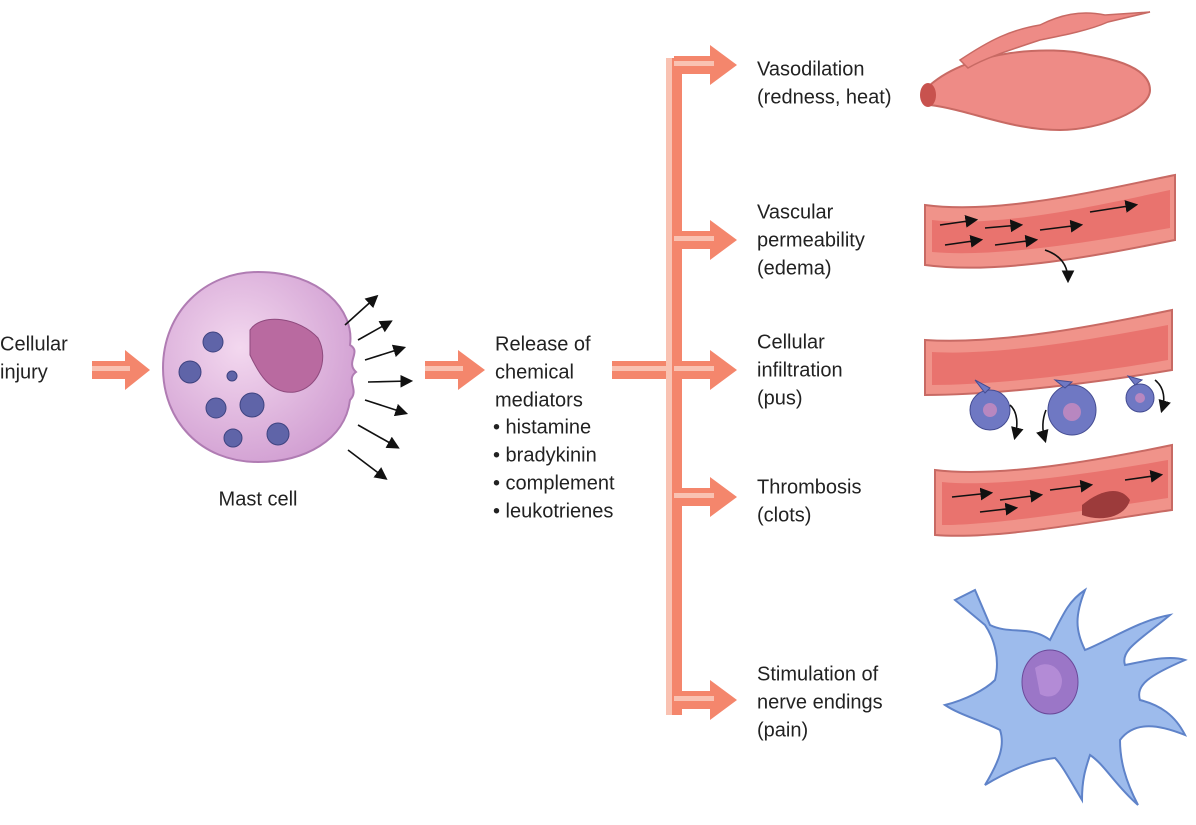  Describe the element at coordinates (800, 370) in the screenshot. I see `effect-label: infiltration` at that location.